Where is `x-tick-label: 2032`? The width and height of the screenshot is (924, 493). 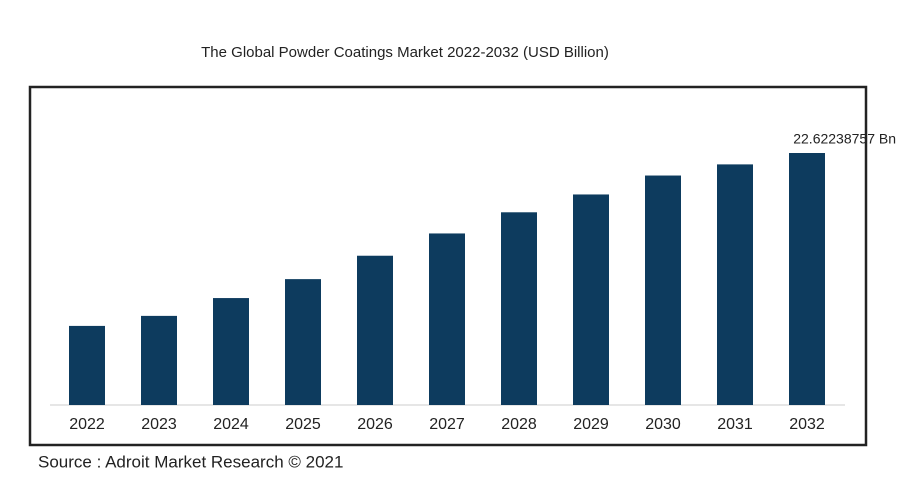
x-tick-label: 2032 is located at coordinates (807, 424).